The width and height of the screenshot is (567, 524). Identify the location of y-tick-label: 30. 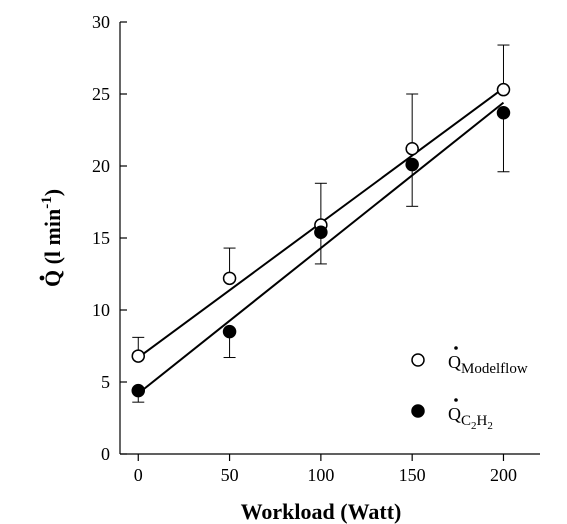
(101, 22).